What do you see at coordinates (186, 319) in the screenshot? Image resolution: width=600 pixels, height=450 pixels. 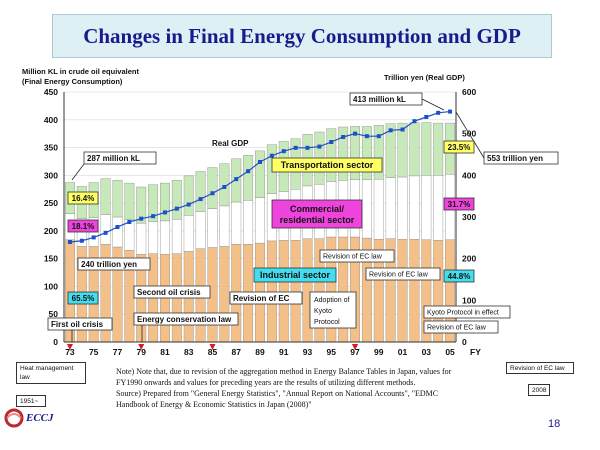 I see `event-cons-law-box` at bounding box center [186, 319].